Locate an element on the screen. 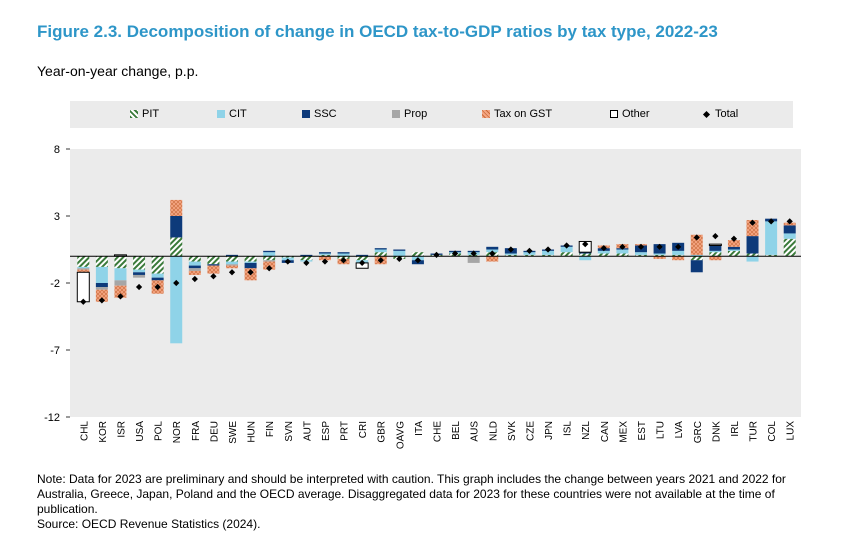  total-marker-esp is located at coordinates (325, 261).